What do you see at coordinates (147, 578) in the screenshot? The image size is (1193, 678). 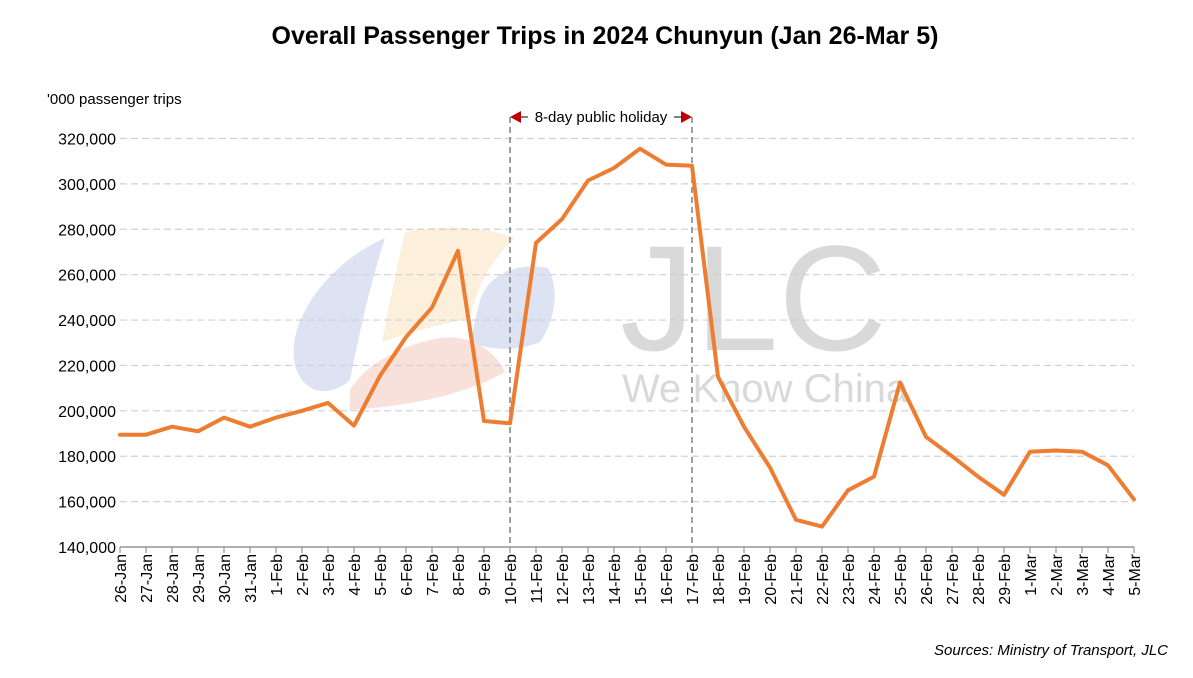 I see `x-tick-label: 27-Jan` at bounding box center [147, 578].